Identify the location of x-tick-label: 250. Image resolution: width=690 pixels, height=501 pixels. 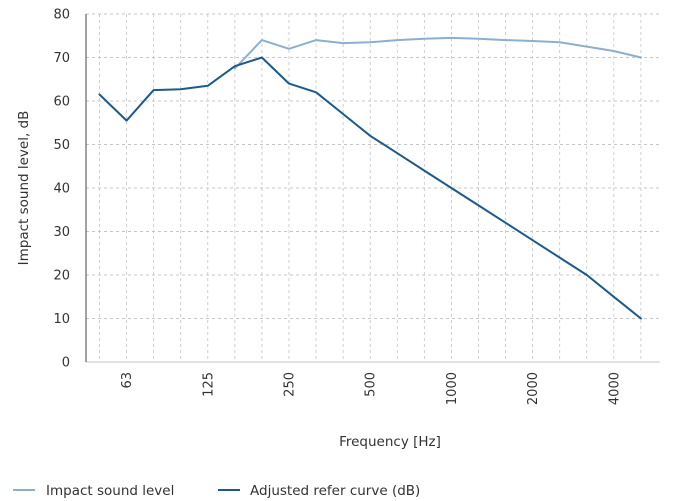
(289, 384).